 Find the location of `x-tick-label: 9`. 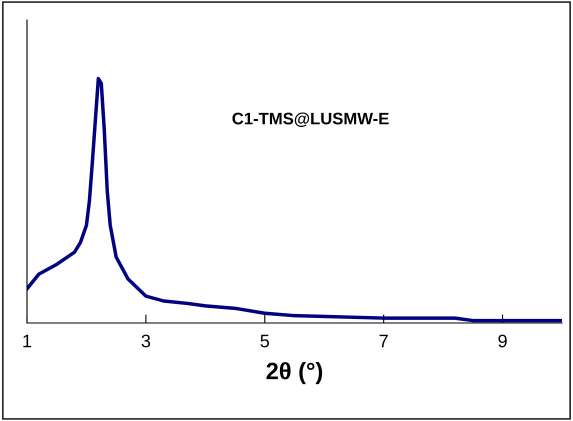

x-tick-label: 9 is located at coordinates (502, 341).